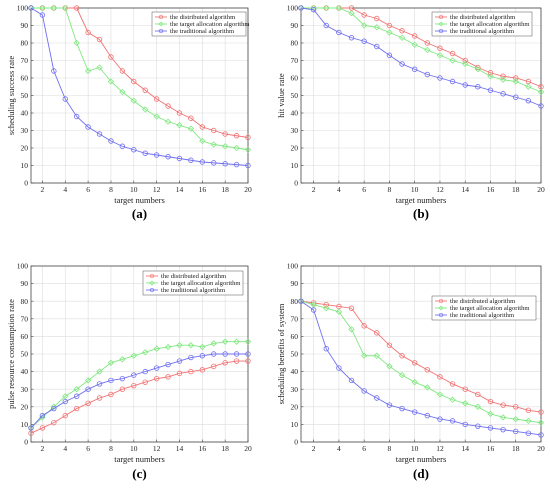  I want to click on x-tick-label: 18, so click(225, 448).